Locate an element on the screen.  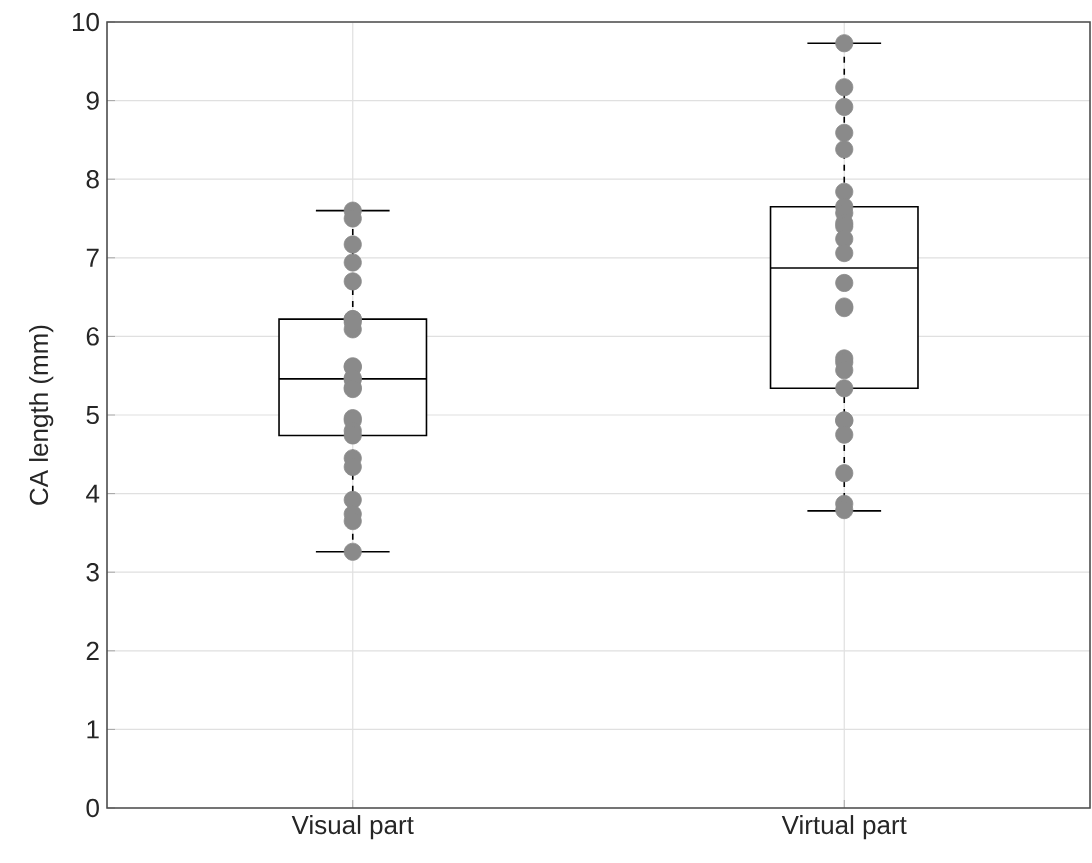
y-tick-label: 2 is located at coordinates (92, 650).